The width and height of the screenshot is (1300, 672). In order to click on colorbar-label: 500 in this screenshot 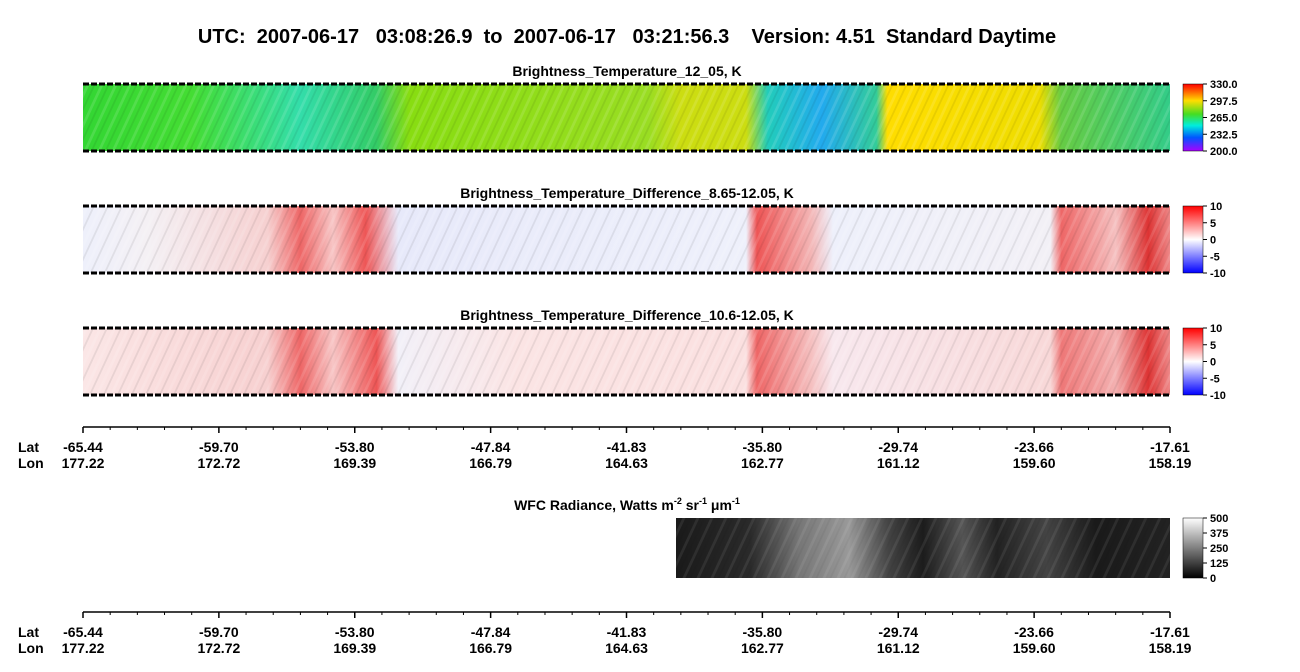, I will do `click(1219, 519)`.